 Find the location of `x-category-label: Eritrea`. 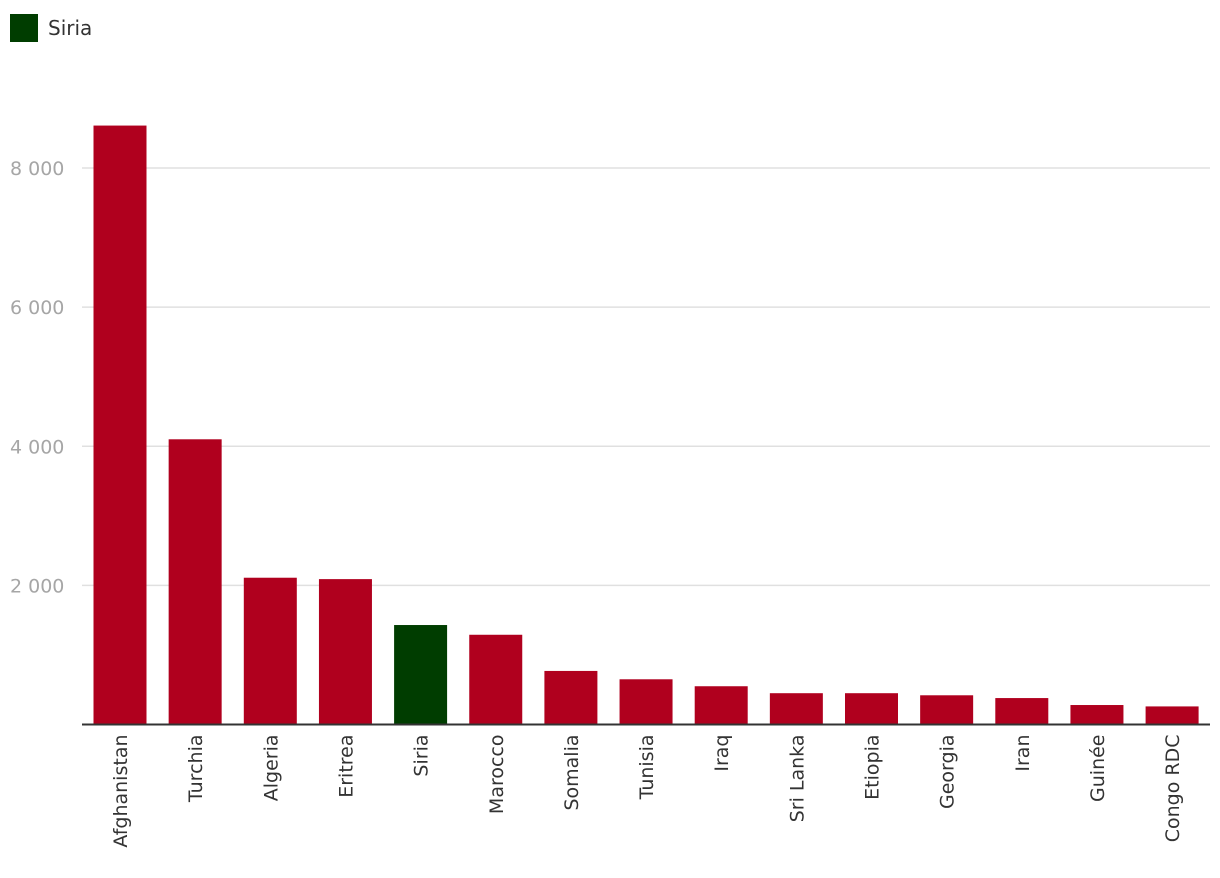

x-category-label: Eritrea is located at coordinates (346, 766).